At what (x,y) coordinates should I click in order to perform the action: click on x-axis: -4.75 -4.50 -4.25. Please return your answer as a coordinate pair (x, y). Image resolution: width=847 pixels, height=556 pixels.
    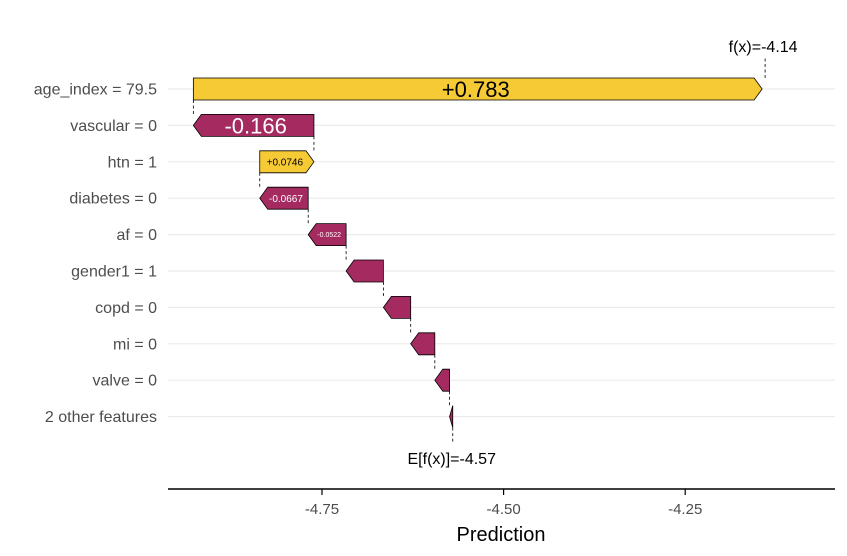
    Looking at the image, I should click on (501, 503).